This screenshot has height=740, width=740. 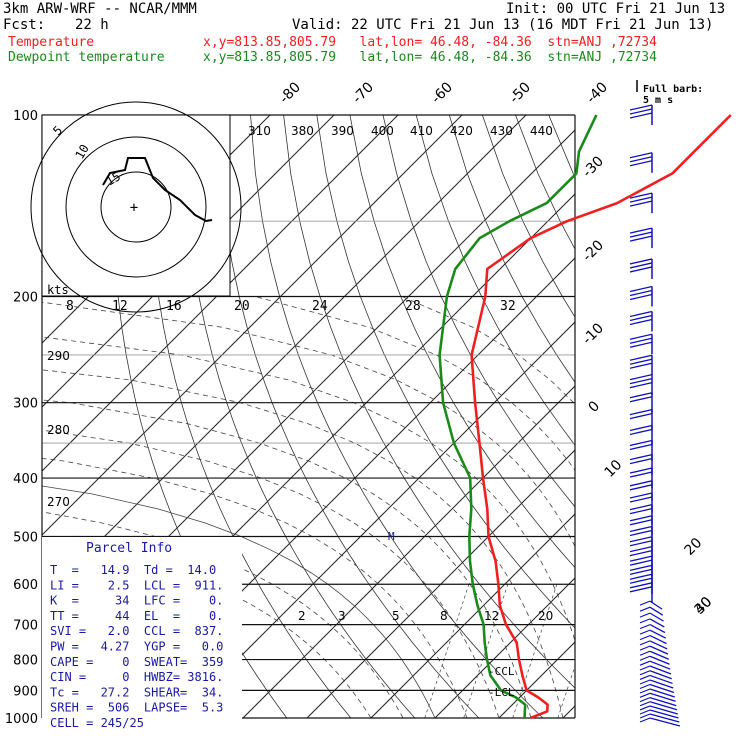 I want to click on parcel-info-row: SREH = 506 LAPSE= 5.3, so click(x=136, y=708).